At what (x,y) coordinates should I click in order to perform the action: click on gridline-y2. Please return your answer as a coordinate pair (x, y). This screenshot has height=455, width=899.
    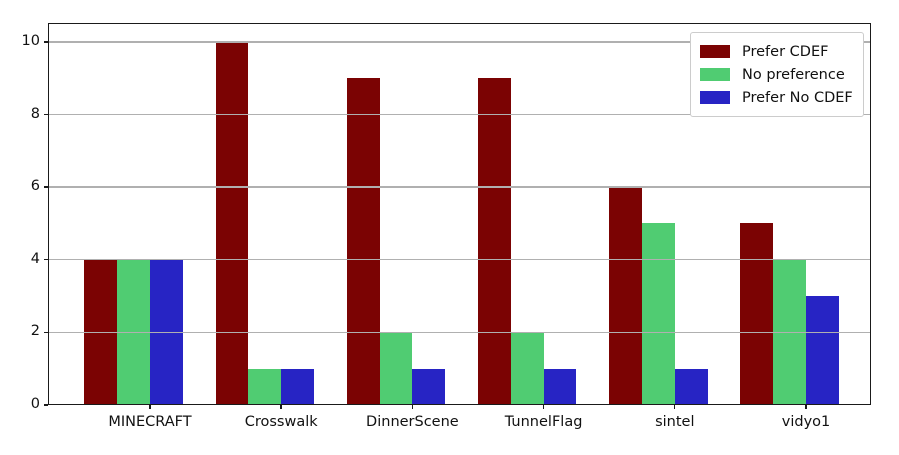
    Looking at the image, I should click on (459, 332).